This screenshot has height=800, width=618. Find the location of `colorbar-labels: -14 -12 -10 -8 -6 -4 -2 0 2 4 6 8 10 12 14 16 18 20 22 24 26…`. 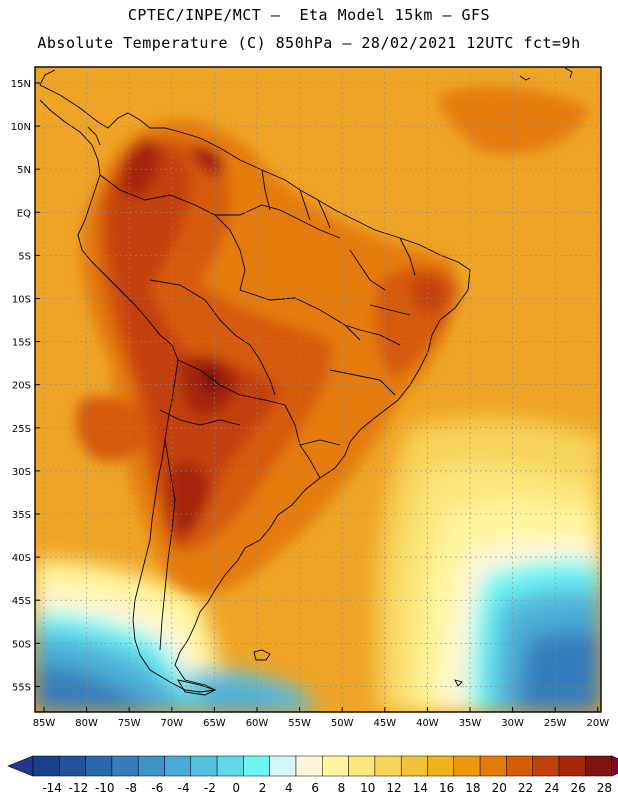

colorbar-labels: -14 -12 -10 -8 -6 -4 -2 0 2 4 6 8 10 12 14 16 18 20 22 24 26… is located at coordinates (327, 788).